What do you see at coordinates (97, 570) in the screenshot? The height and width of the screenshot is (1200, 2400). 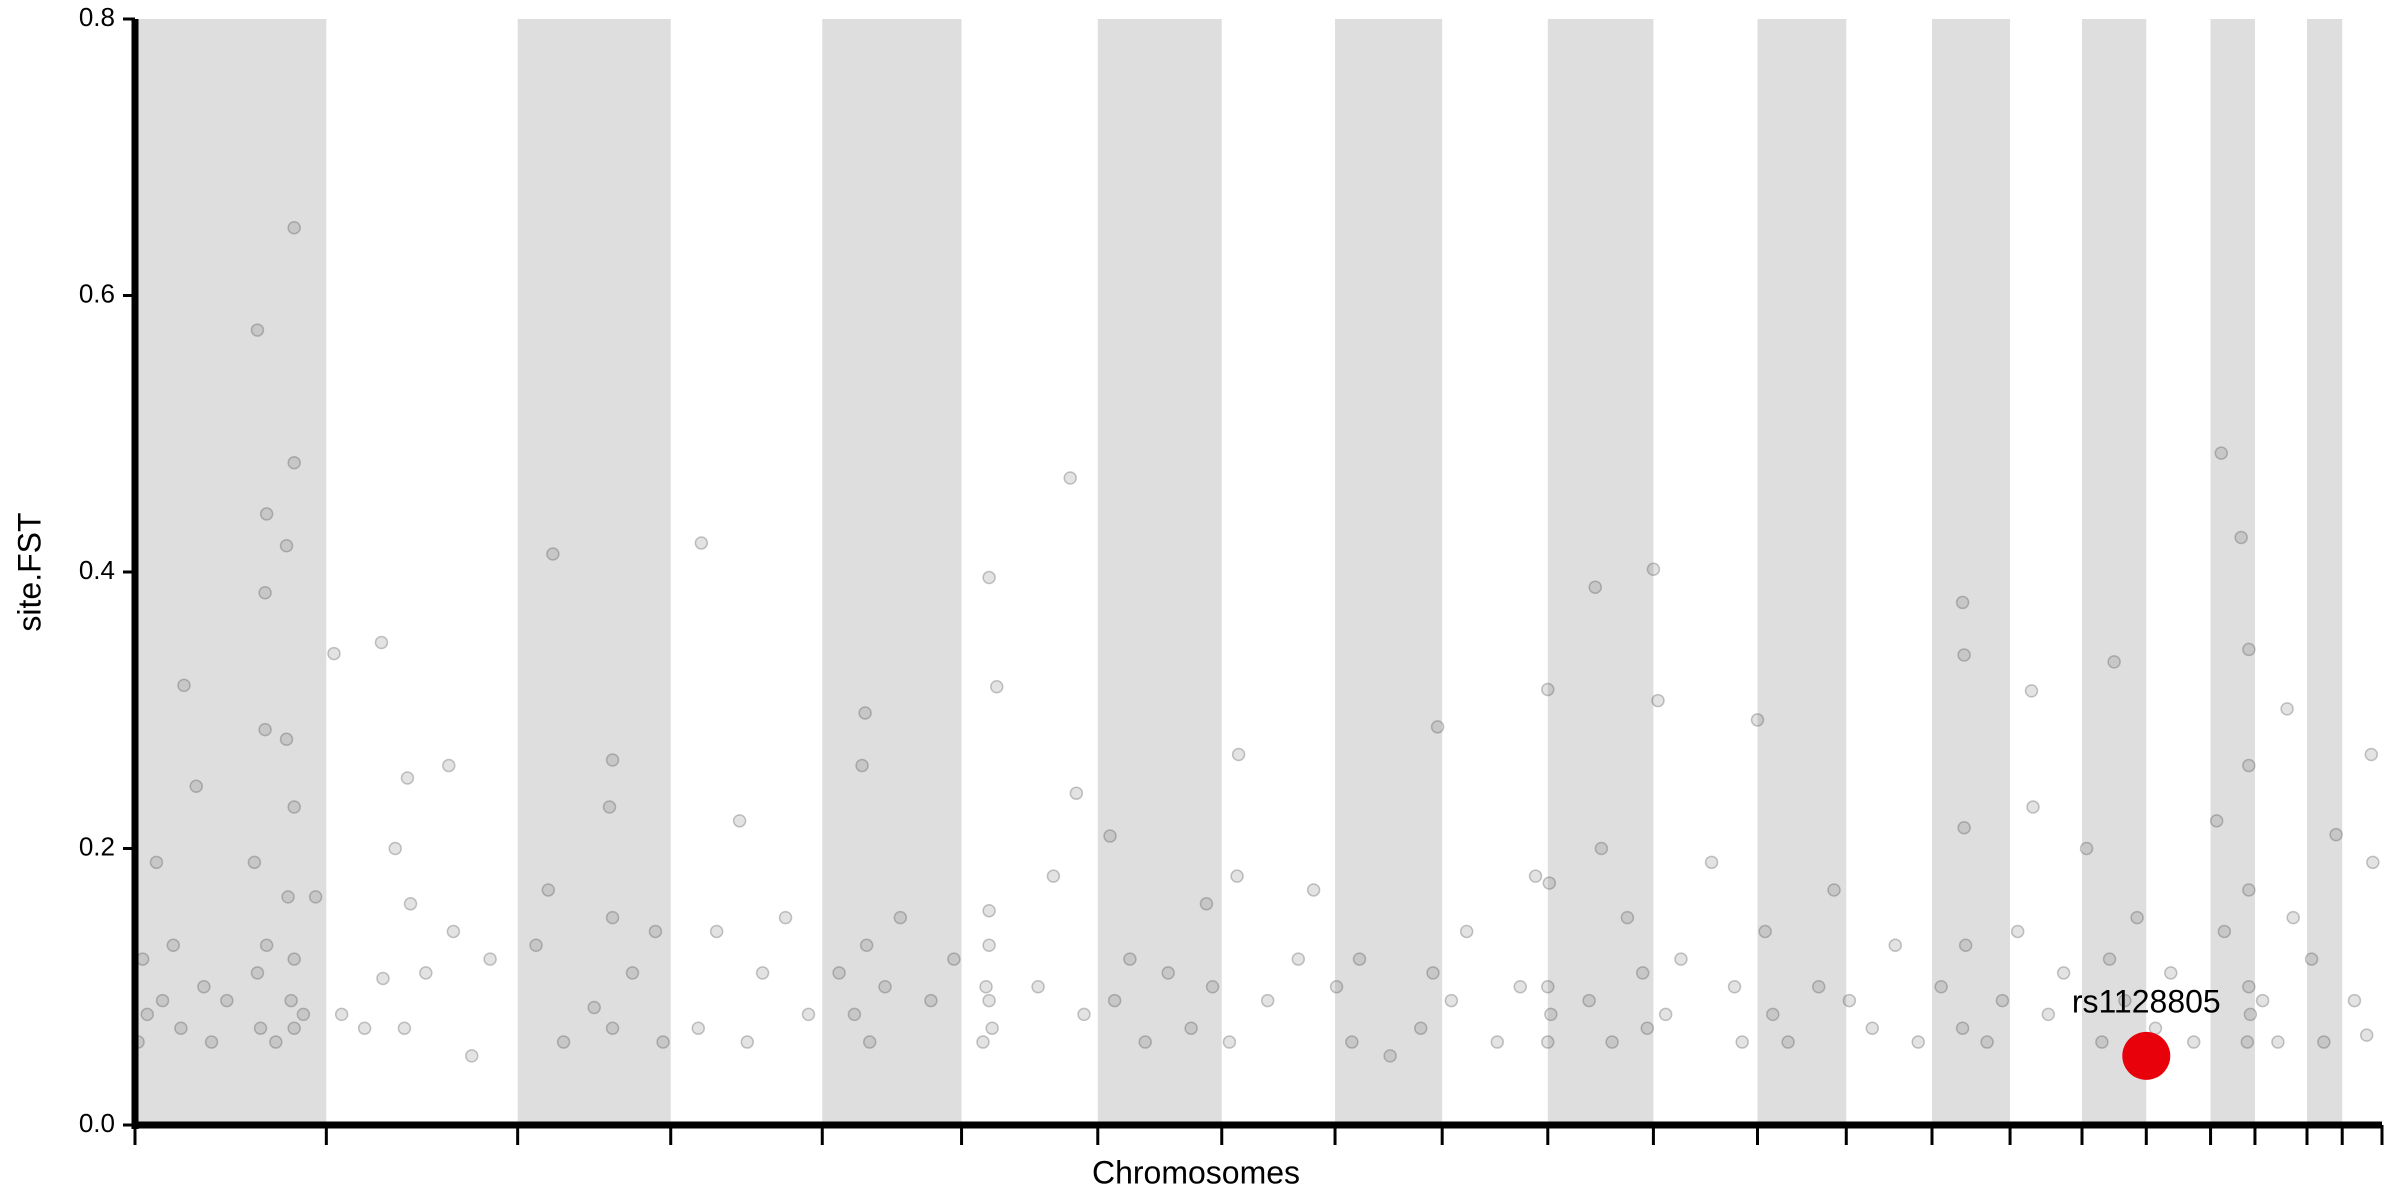 I see `y-tick-label: 0.4` at bounding box center [97, 570].